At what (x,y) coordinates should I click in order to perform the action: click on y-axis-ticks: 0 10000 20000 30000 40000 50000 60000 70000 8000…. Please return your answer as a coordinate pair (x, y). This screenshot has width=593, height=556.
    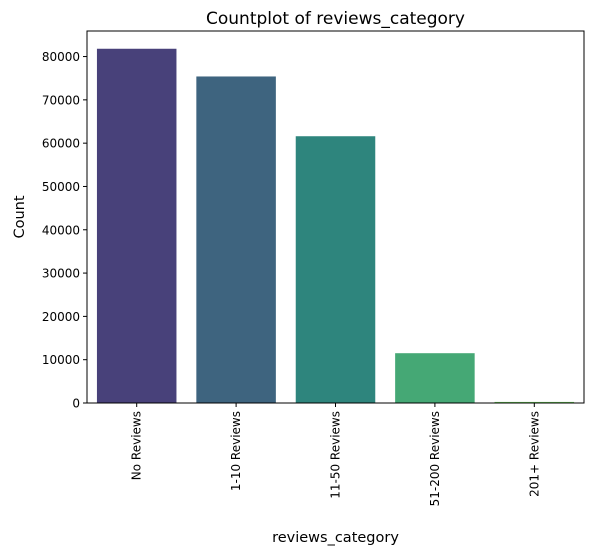
    Looking at the image, I should click on (64, 230).